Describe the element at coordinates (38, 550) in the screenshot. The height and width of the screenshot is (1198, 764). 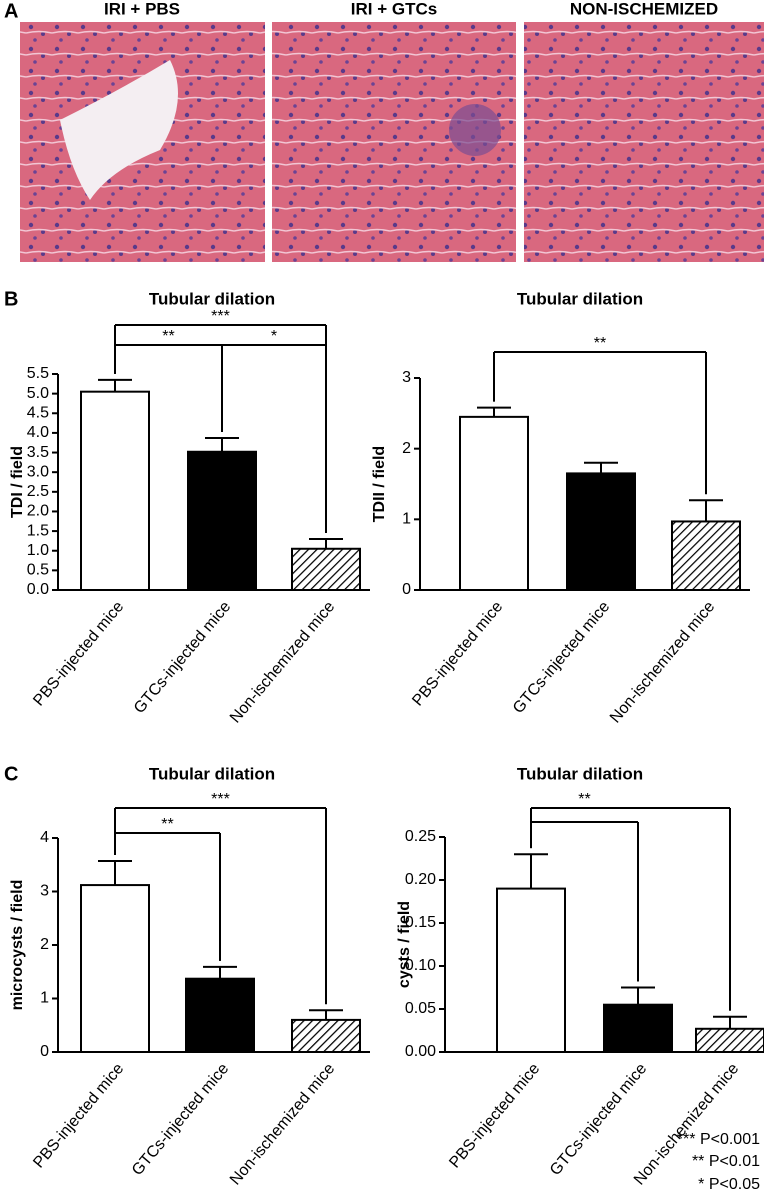
I see `y-tick-label: 1.0` at that location.